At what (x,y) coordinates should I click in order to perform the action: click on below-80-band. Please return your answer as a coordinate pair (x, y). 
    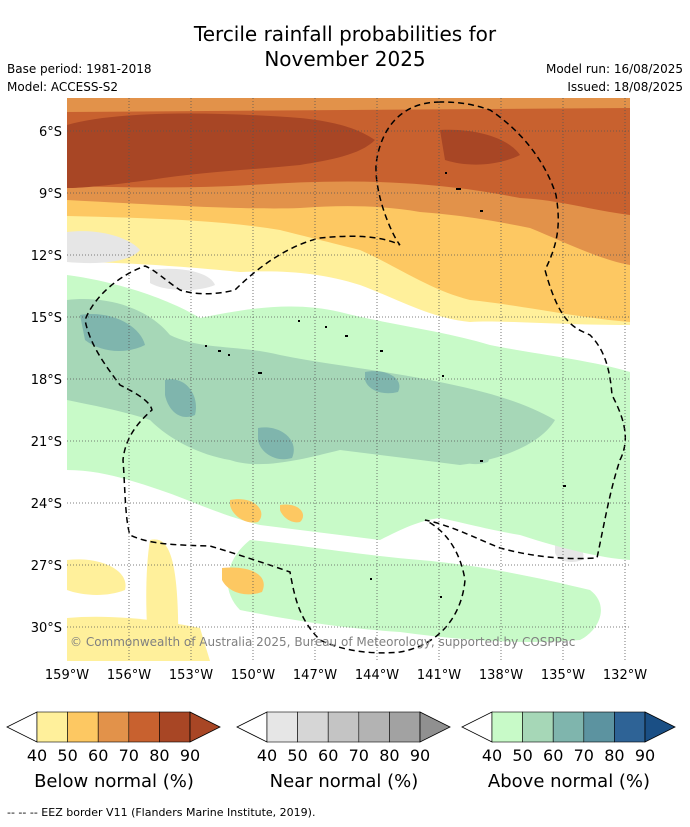
    Looking at the image, I should click on (221, 150).